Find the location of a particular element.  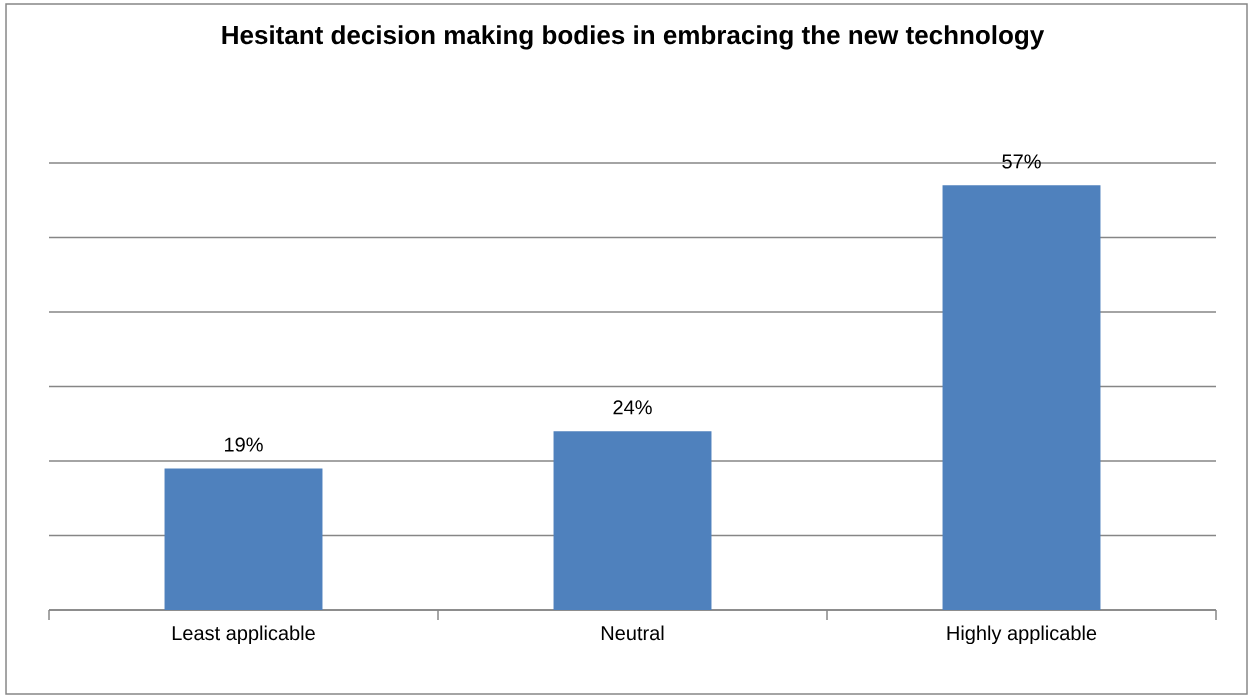

data-label: 24% is located at coordinates (632, 407).